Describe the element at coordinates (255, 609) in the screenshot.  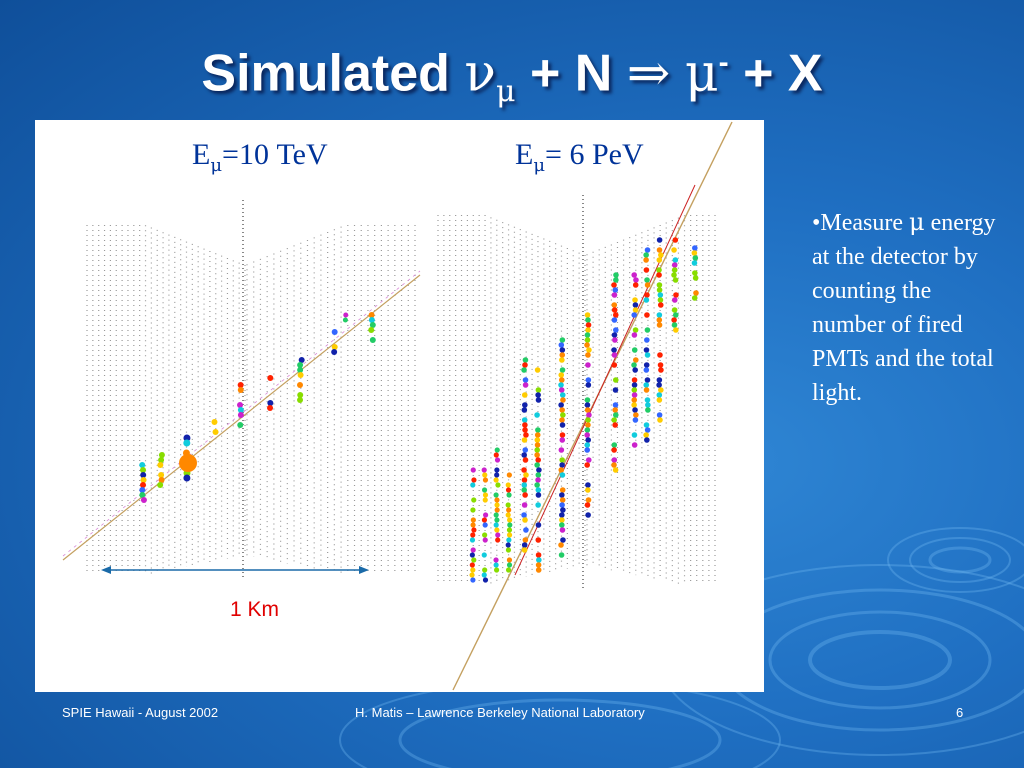
I see `scale-label: 1 Km` at that location.